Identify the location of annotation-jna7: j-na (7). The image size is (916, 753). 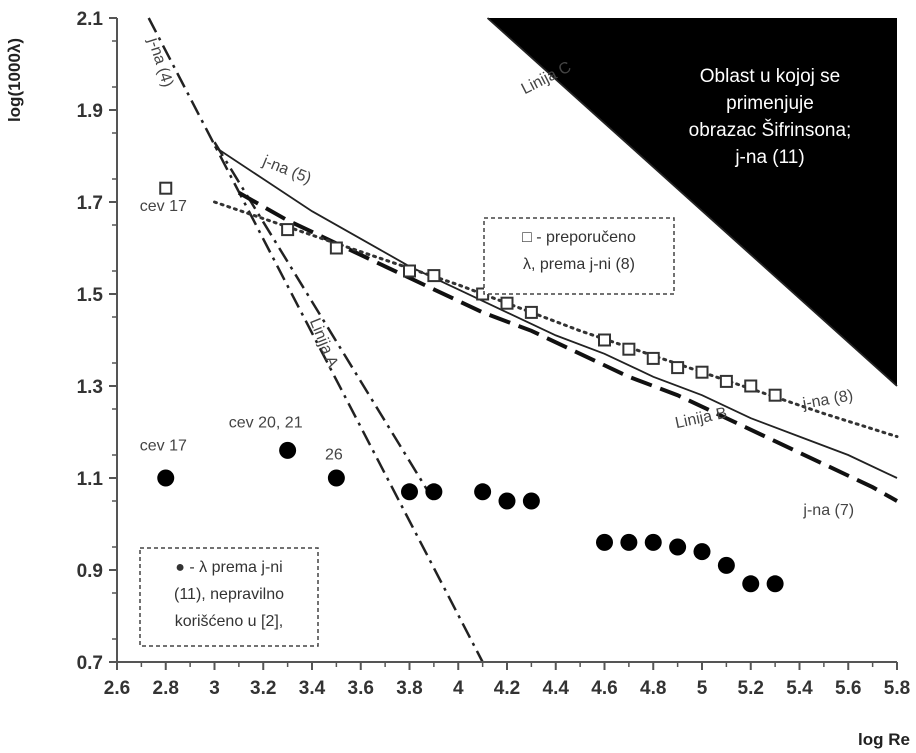
(828, 510).